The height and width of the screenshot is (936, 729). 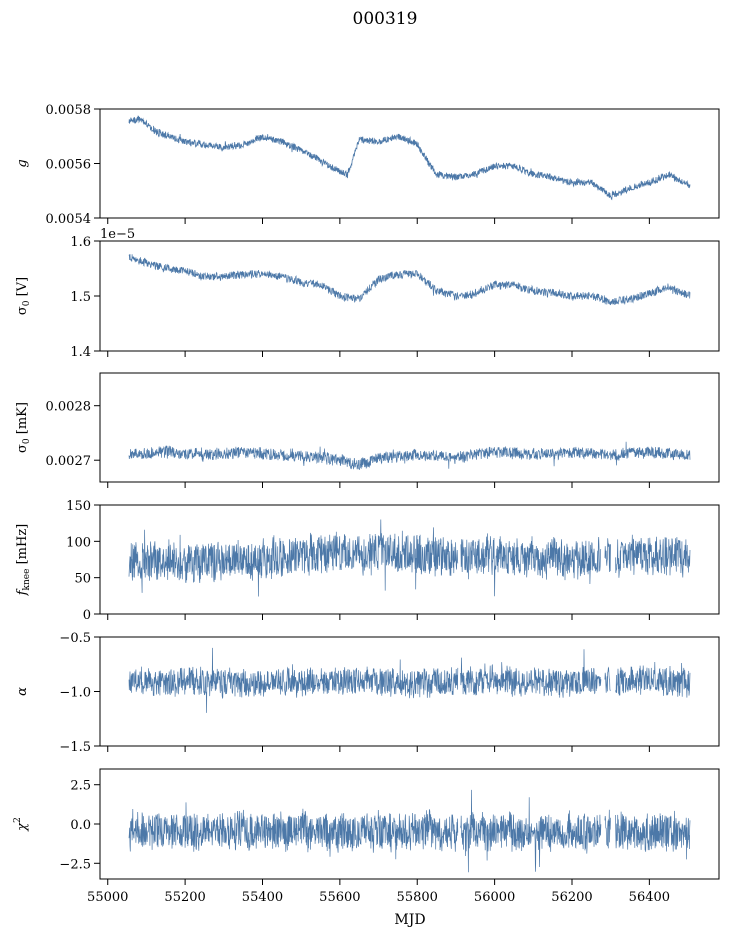 I want to click on y-tick-label-4-1: 50, so click(x=82, y=579).